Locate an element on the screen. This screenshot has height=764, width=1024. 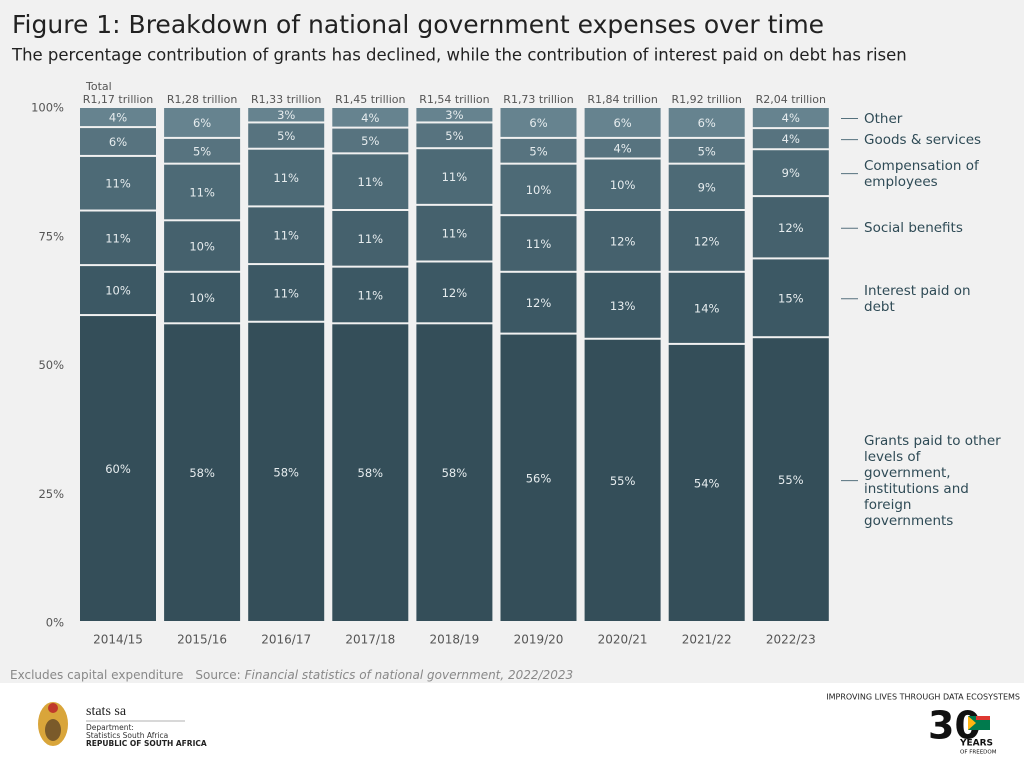
dept-name: Statistics South Africa is located at coordinates (127, 735).